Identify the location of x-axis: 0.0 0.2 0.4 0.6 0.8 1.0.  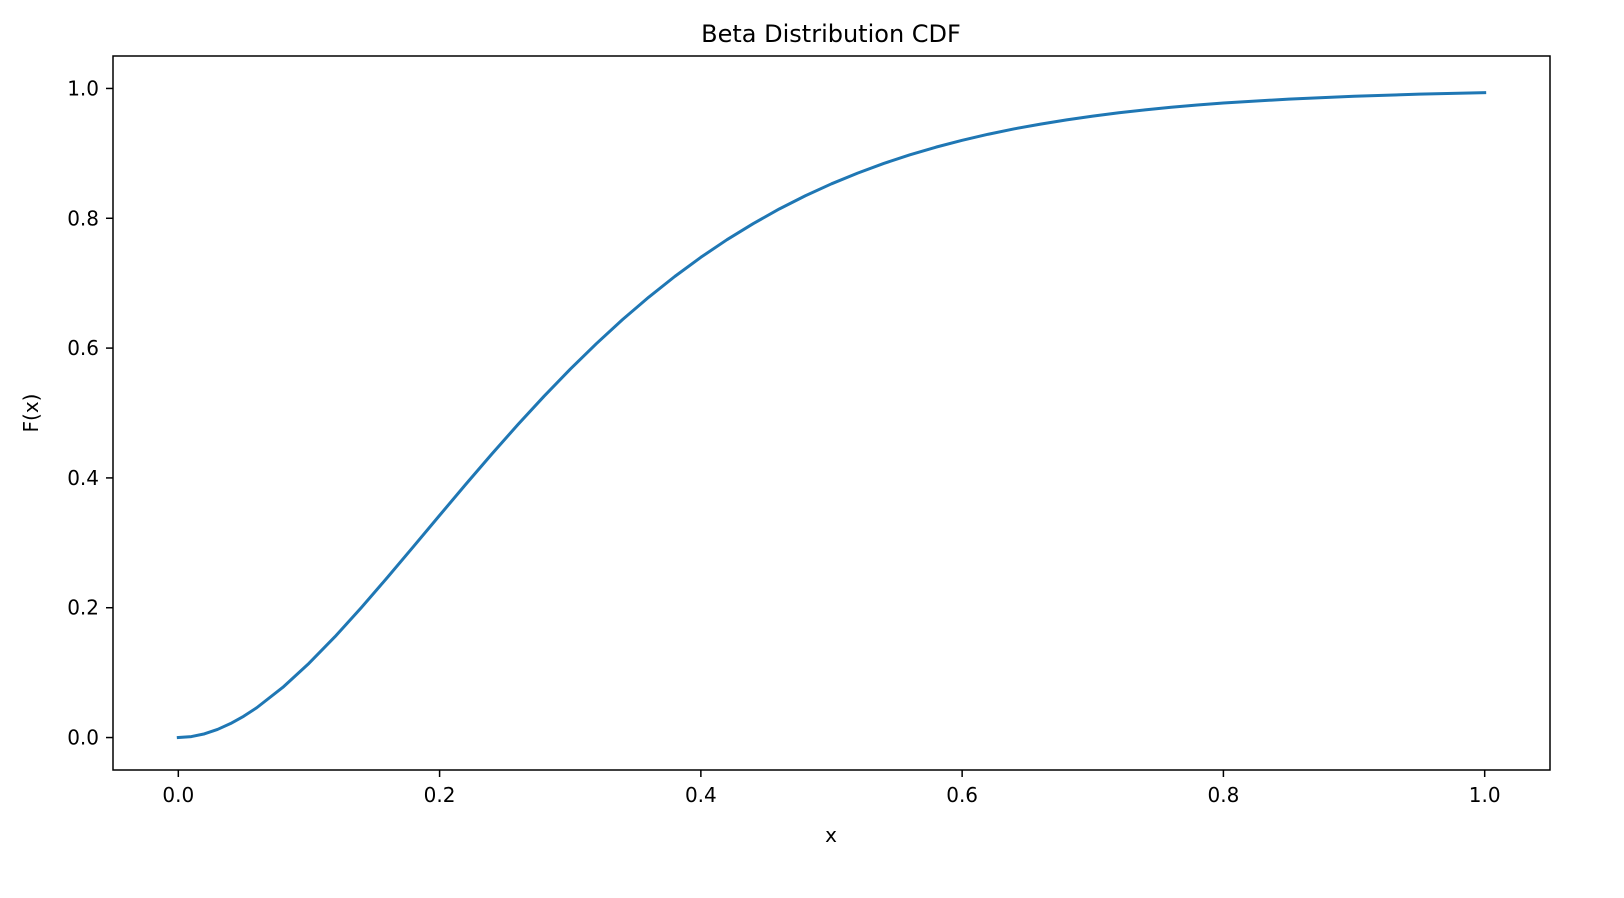
(831, 788).